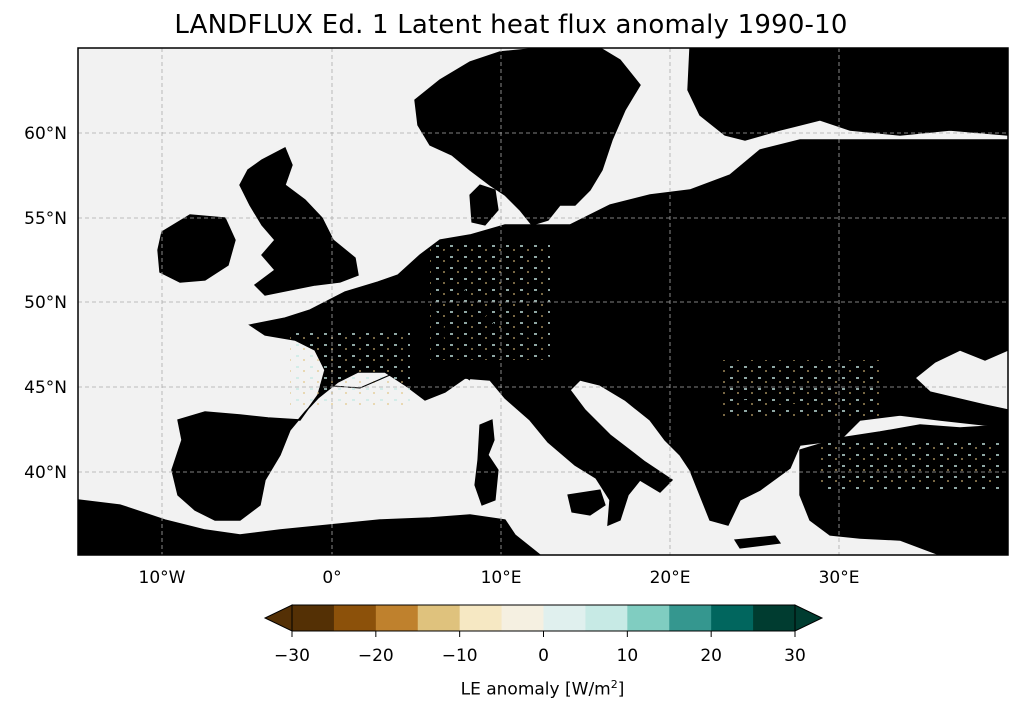  I want to click on colorbar-tick-label: 0, so click(543, 656).